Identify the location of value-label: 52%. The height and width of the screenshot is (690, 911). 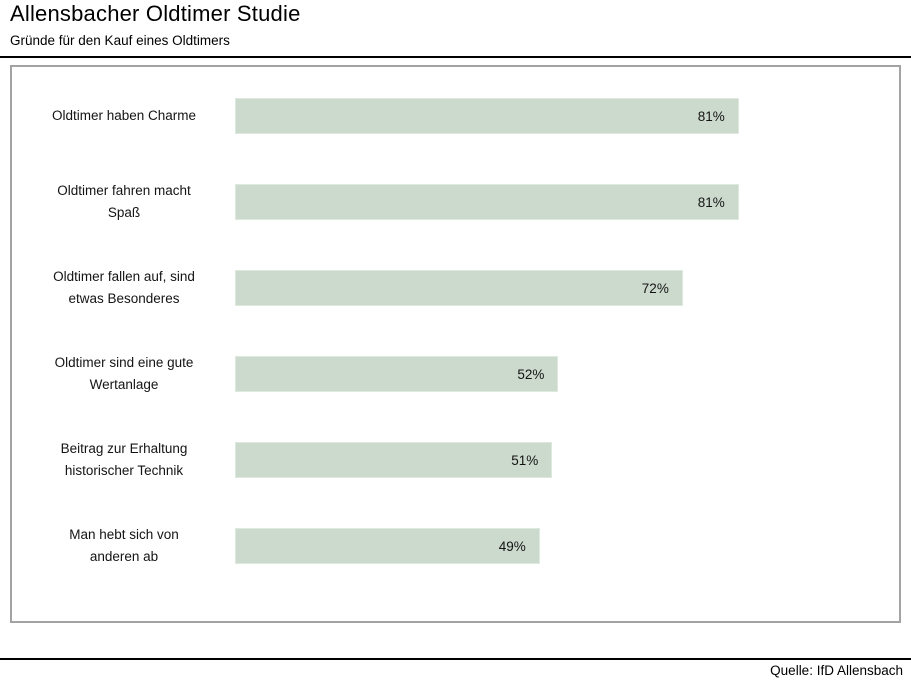
(531, 374).